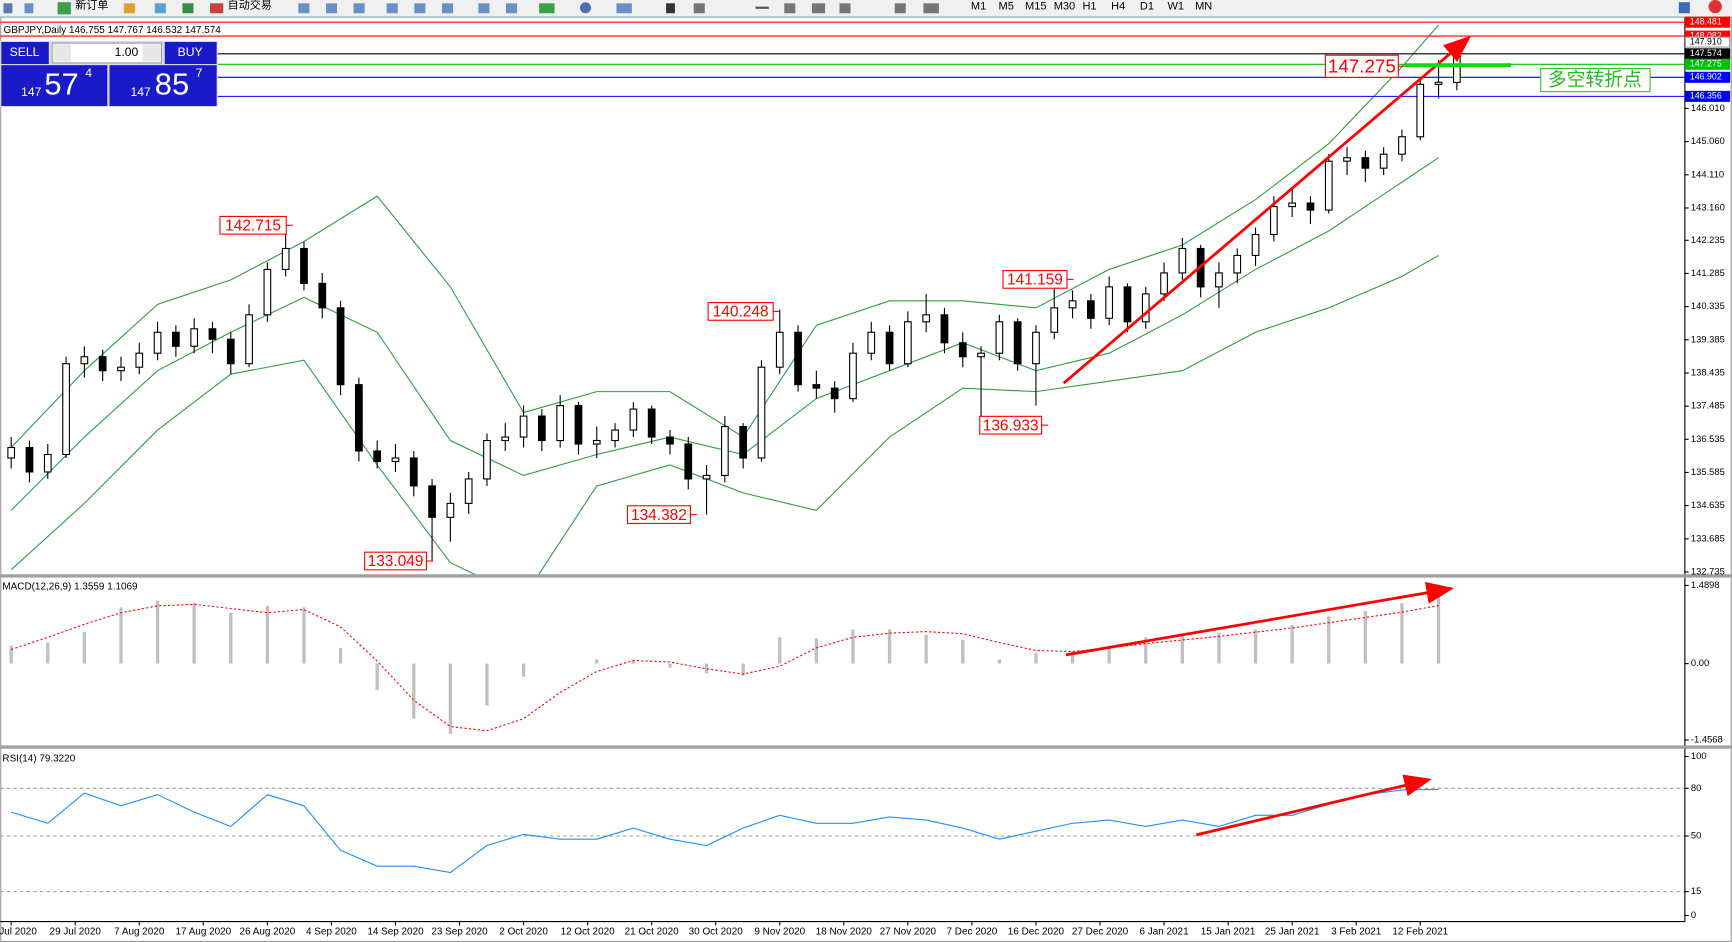 The image size is (1732, 942). I want to click on timeframe-button: M15, so click(1035, 7).